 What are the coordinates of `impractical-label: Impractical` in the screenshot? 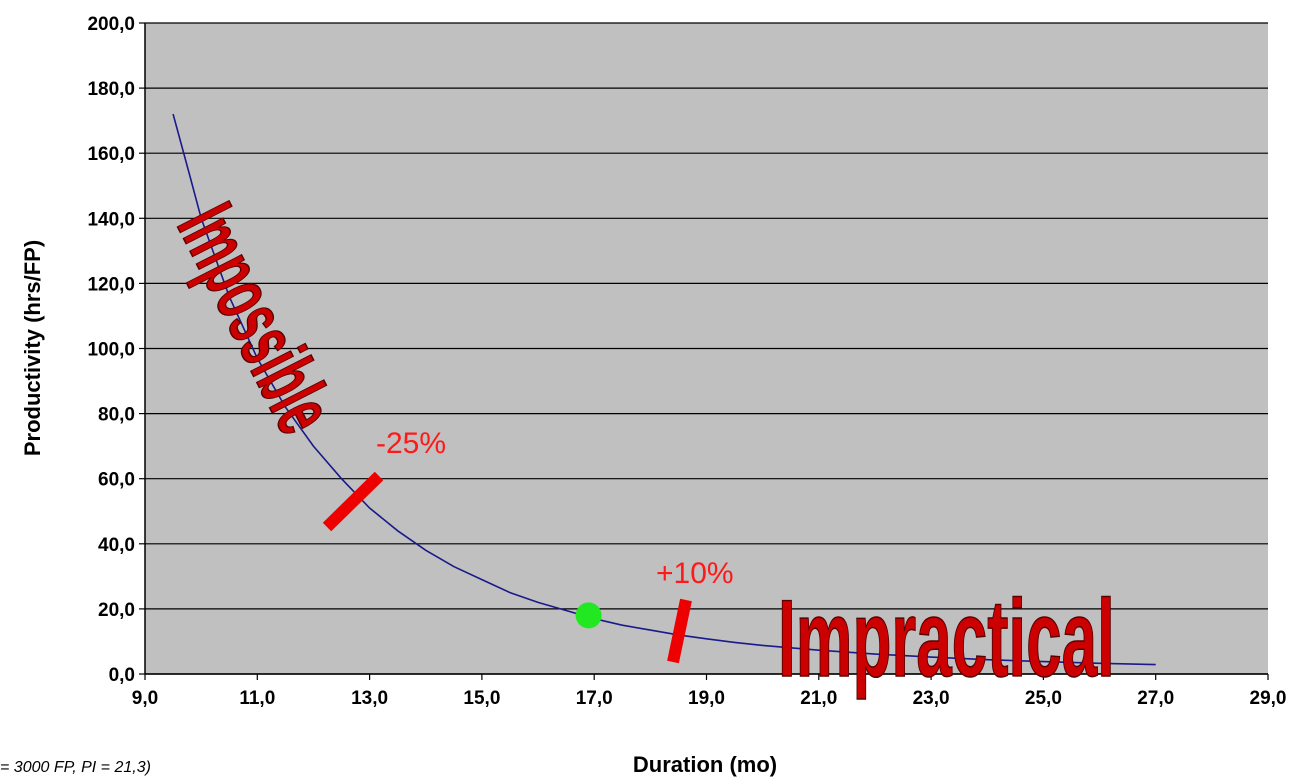 It's located at (946, 639).